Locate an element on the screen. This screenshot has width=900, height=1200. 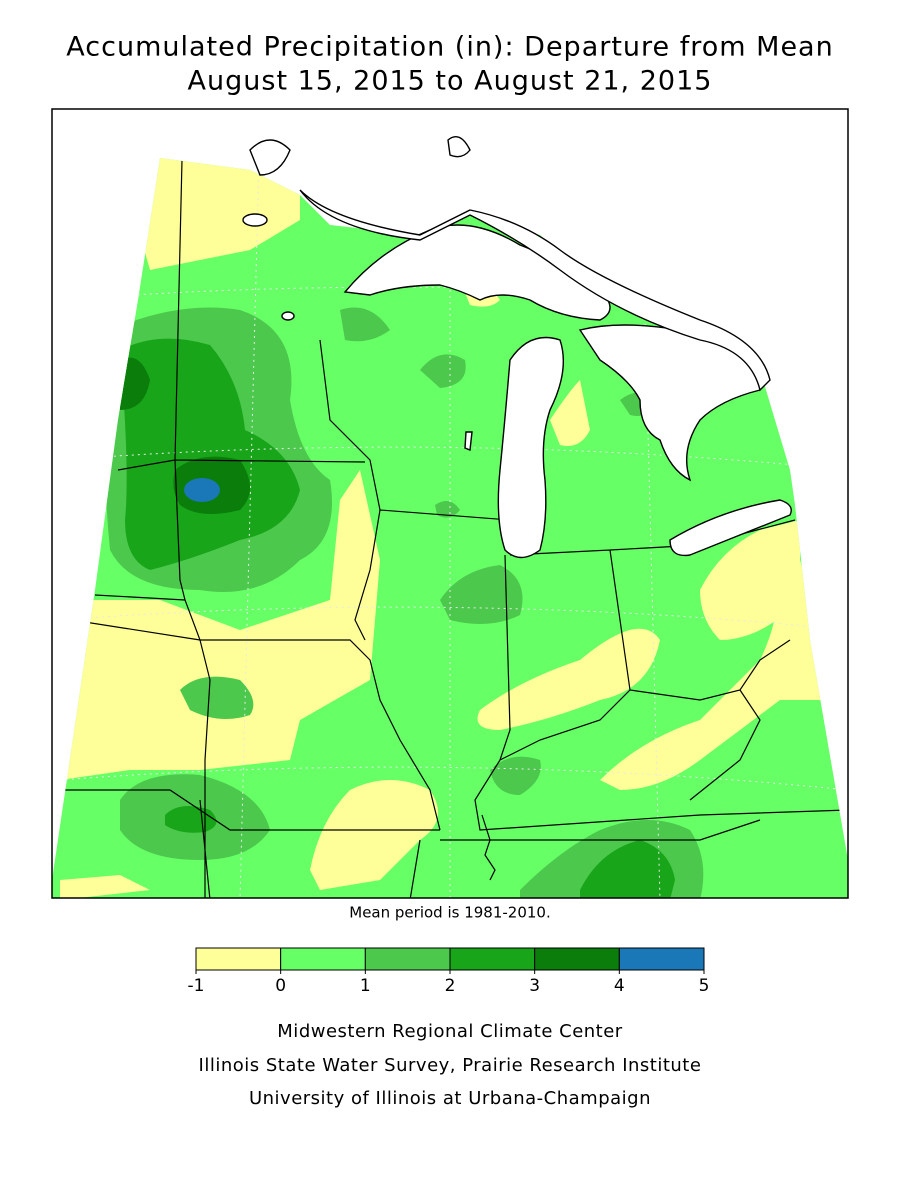
lake-michigan is located at coordinates (531, 447).